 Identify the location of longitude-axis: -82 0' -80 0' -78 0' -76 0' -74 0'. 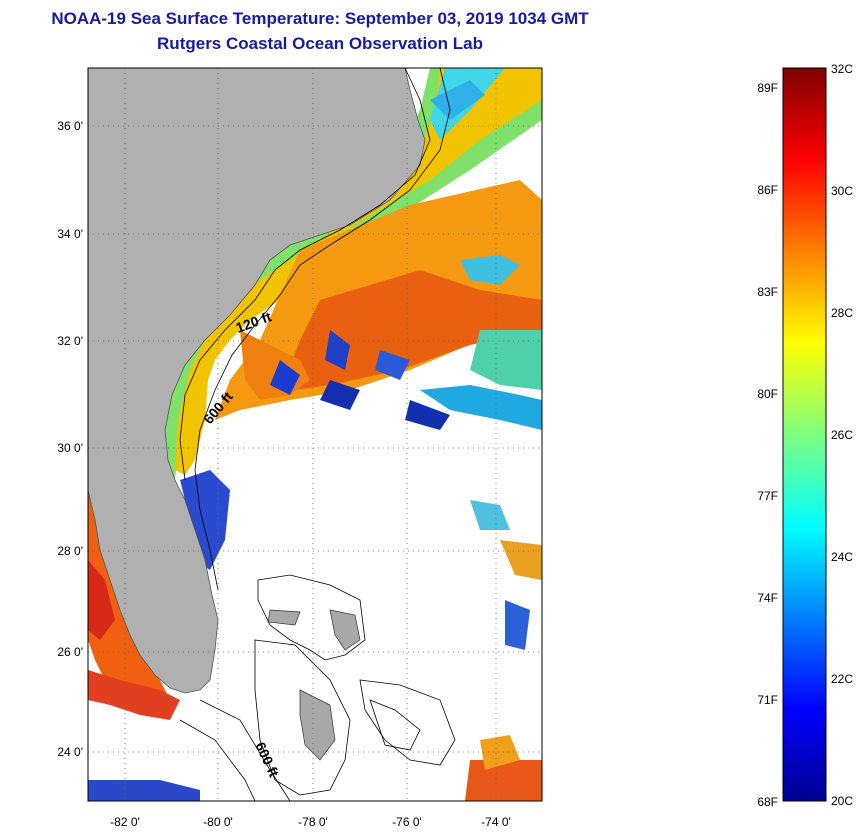
(310, 822).